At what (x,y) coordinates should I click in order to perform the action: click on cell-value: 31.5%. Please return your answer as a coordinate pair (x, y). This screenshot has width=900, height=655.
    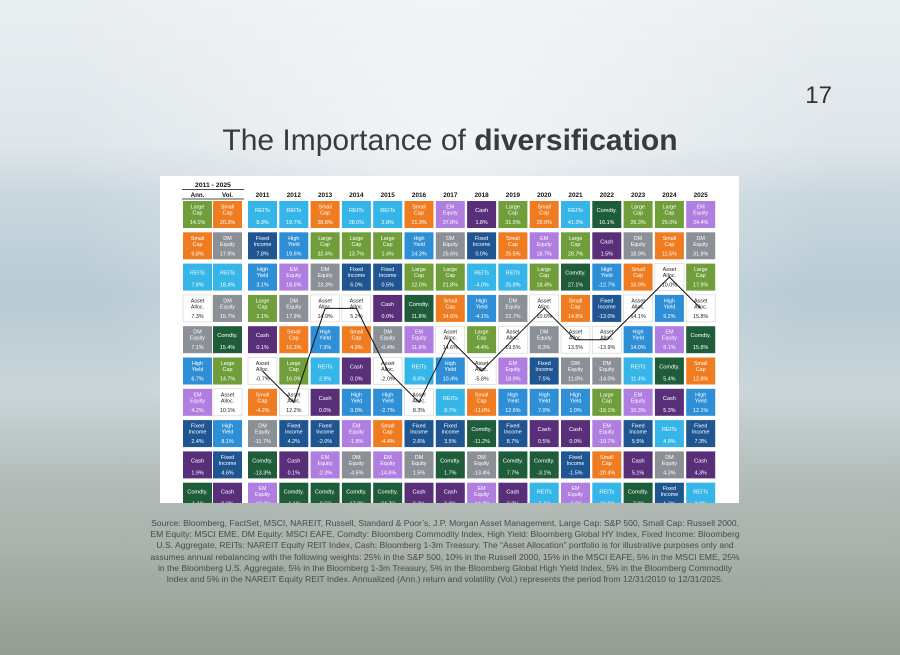
    Looking at the image, I should click on (512, 223).